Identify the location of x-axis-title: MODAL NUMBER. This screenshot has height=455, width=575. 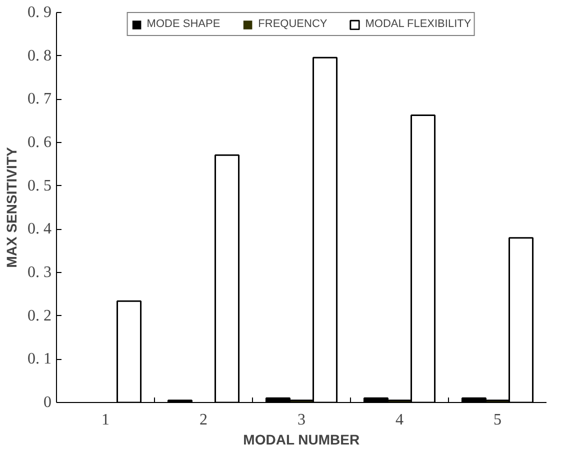
(301, 440).